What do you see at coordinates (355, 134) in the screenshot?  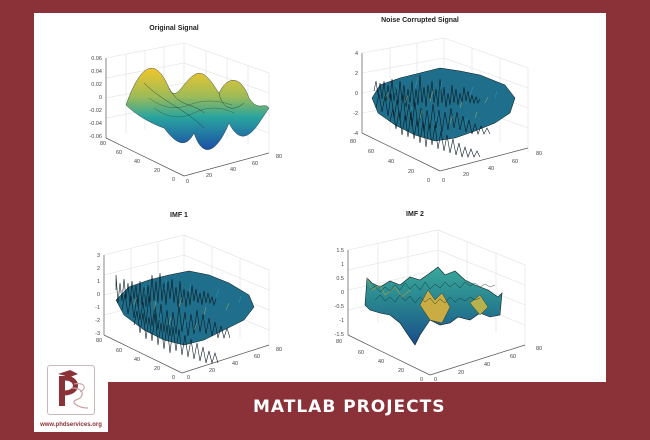 I see `z-tick: -4` at bounding box center [355, 134].